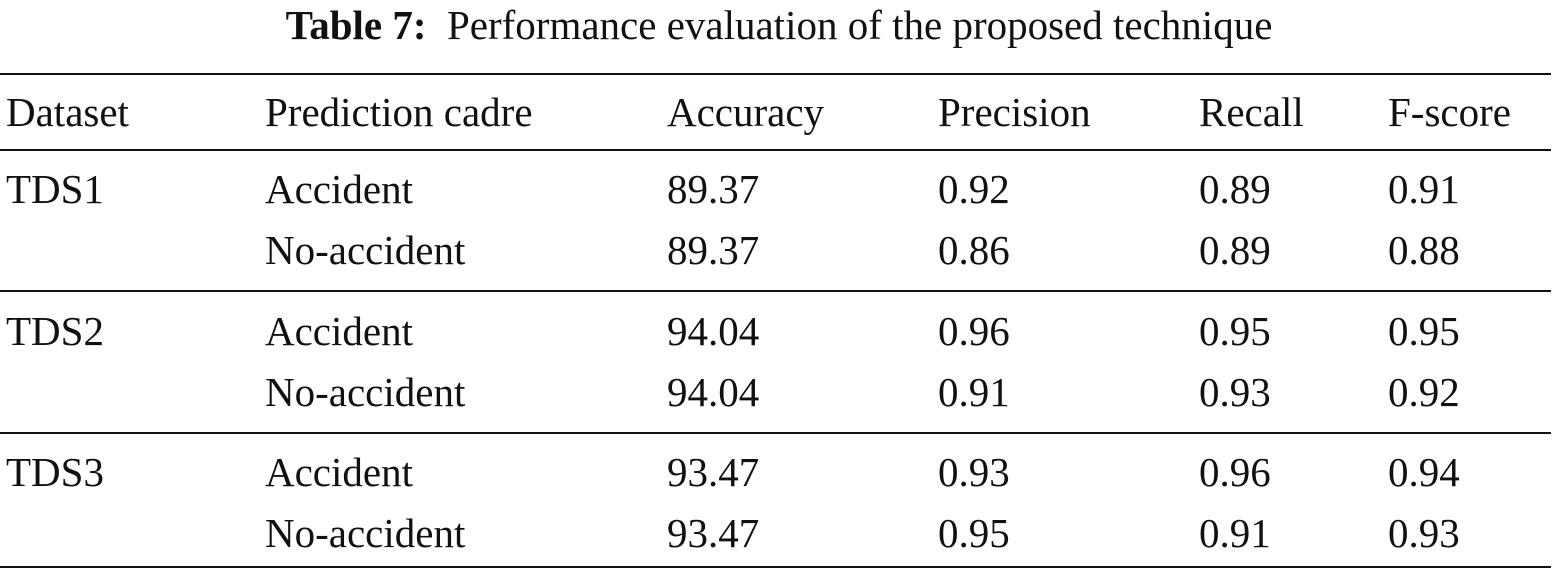 The width and height of the screenshot is (1558, 575). Describe the element at coordinates (67, 112) in the screenshot. I see `header-dataset: Dataset` at that location.